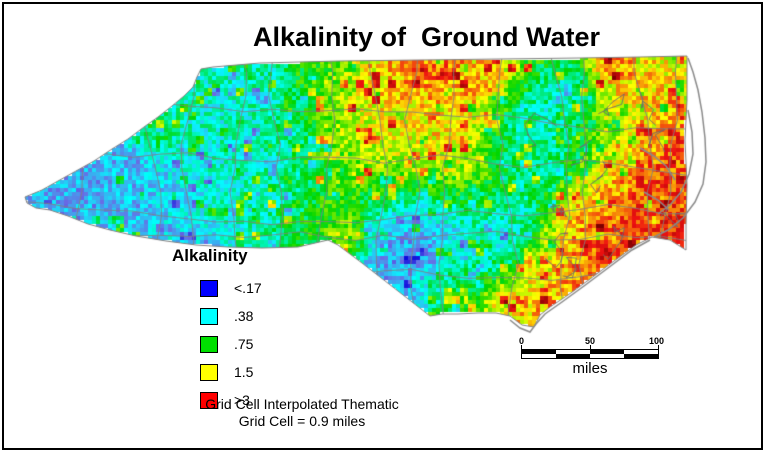 Image resolution: width=768 pixels, height=456 pixels. I want to click on scale-tick-label-50: 50, so click(590, 341).